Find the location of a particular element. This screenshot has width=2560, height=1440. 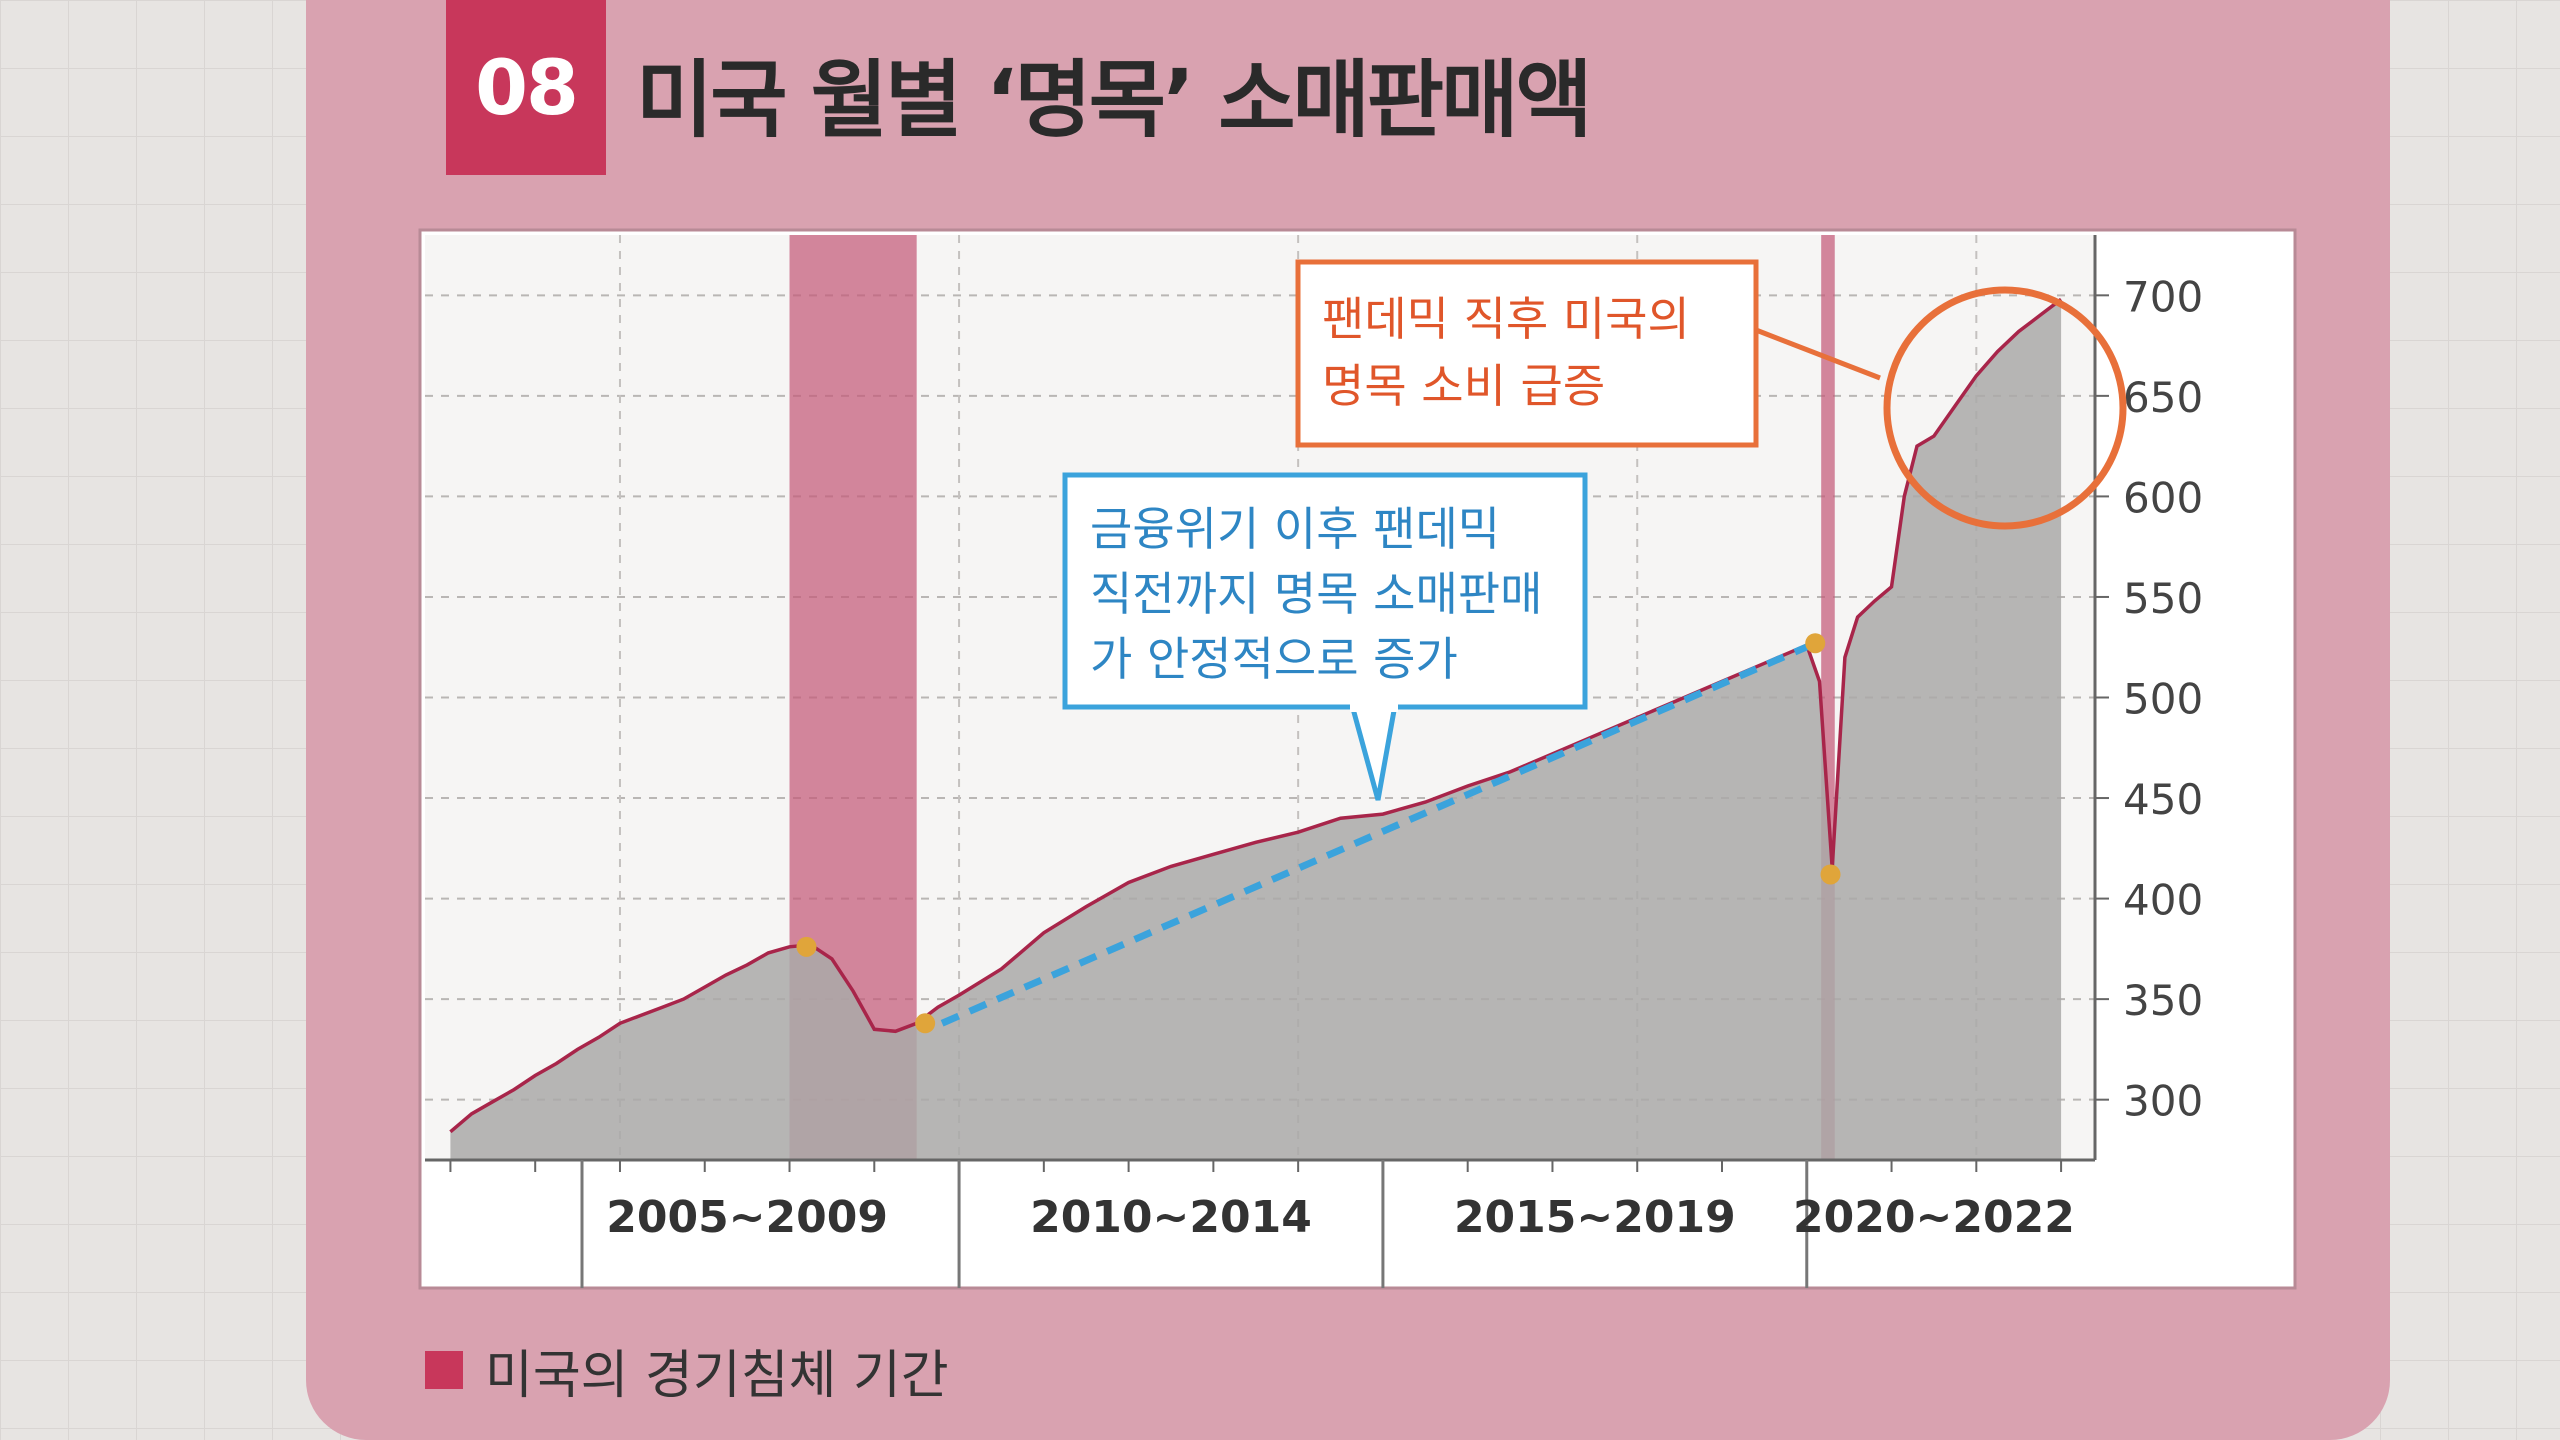

markers is located at coordinates (1318, 833).